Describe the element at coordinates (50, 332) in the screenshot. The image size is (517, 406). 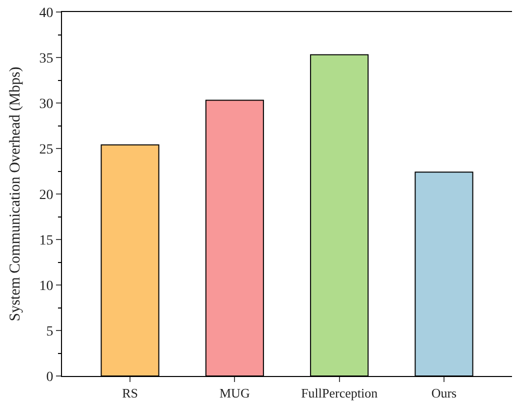
I see `y-tick-label: 5` at that location.